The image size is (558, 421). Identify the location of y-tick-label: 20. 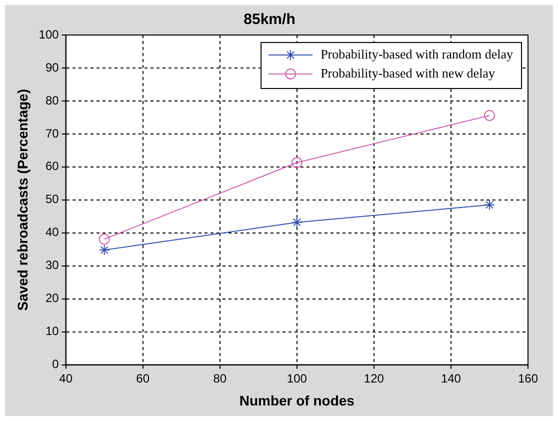
(52, 298).